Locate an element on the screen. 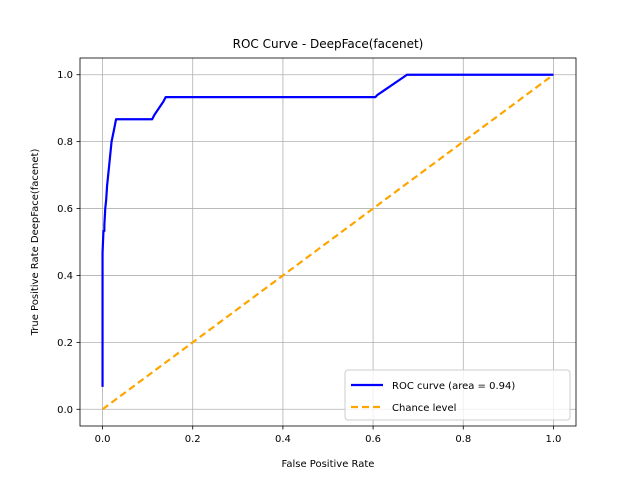 The width and height of the screenshot is (640, 480). legend-box is located at coordinates (457, 395).